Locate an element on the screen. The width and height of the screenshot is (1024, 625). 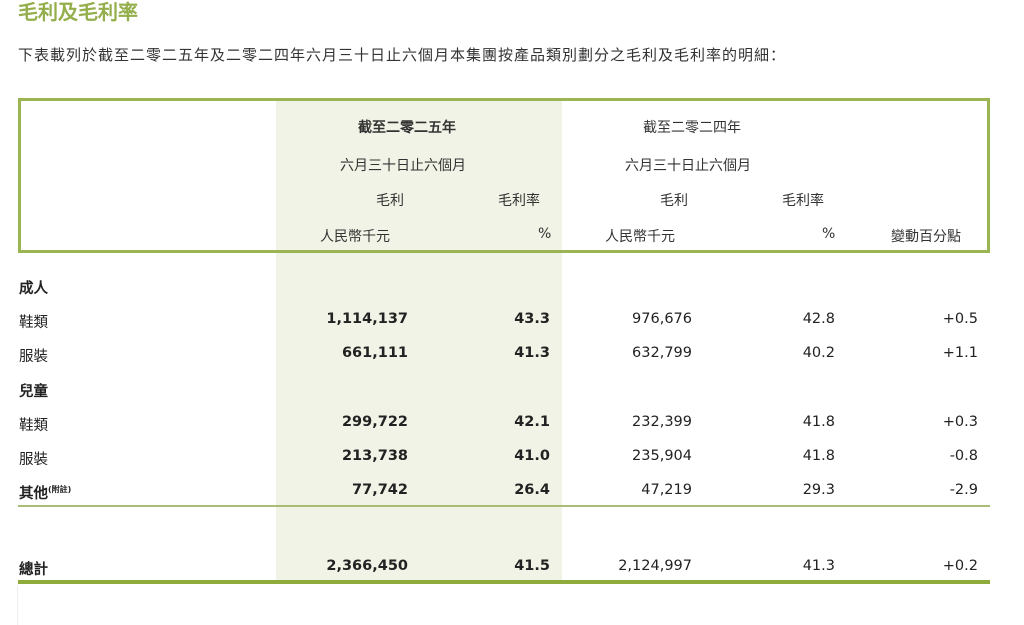
gp-2024: 235,904 is located at coordinates (662, 456).